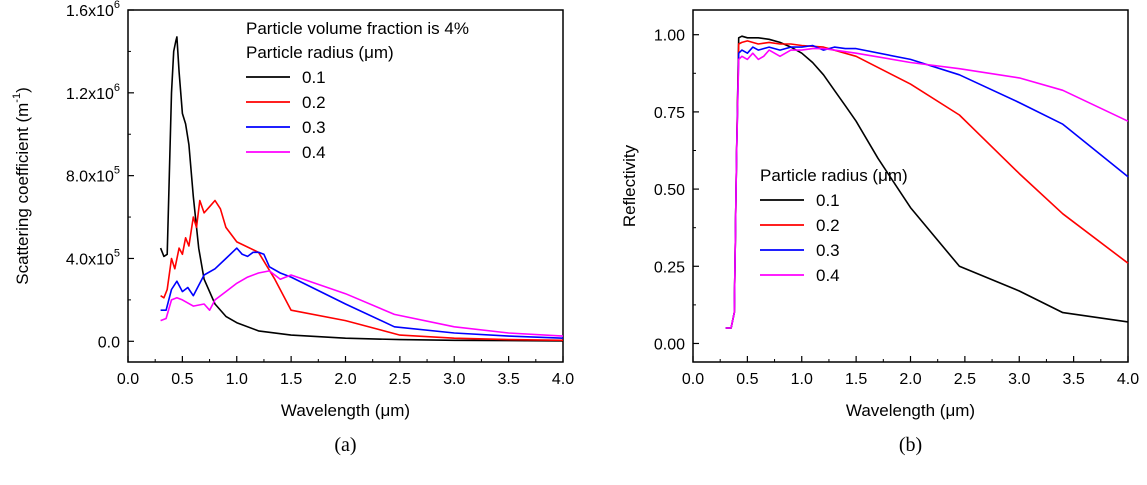  I want to click on y-tick-label: 0.50, so click(669, 190).